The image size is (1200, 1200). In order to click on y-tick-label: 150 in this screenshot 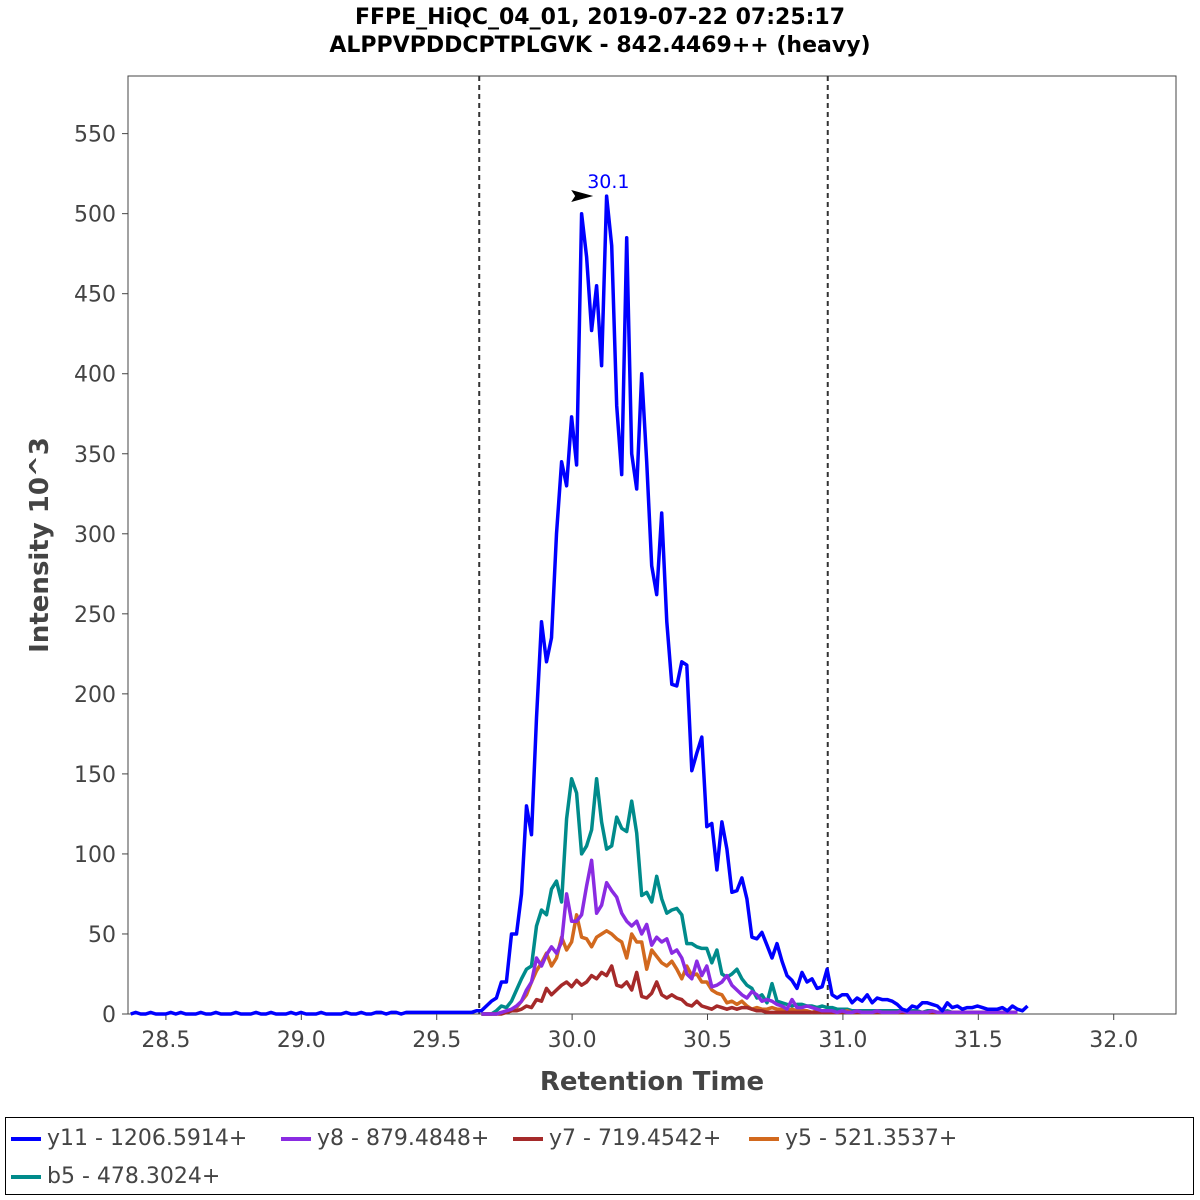, I will do `click(95, 775)`.